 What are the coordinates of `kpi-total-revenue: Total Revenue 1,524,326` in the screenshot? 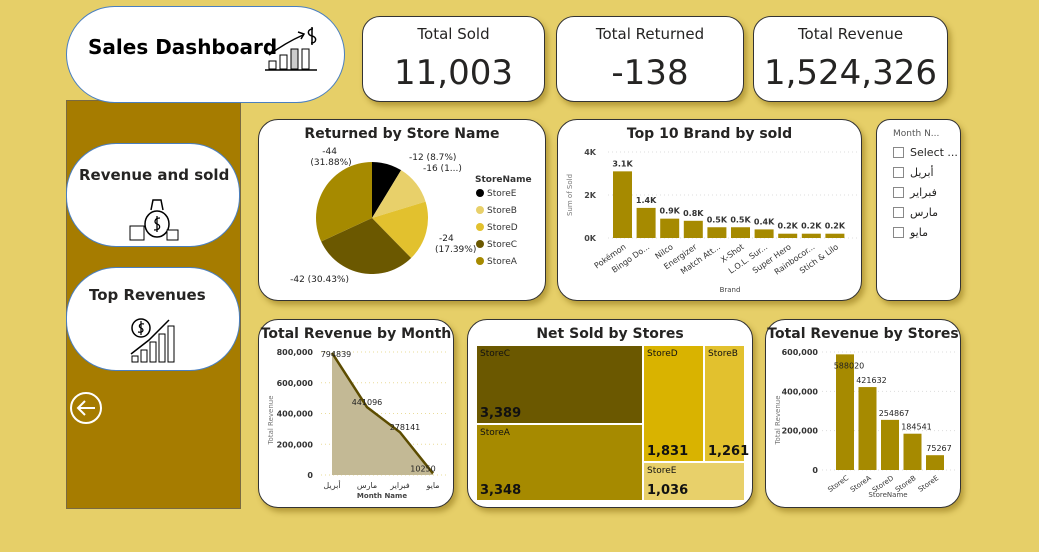 It's located at (850, 59).